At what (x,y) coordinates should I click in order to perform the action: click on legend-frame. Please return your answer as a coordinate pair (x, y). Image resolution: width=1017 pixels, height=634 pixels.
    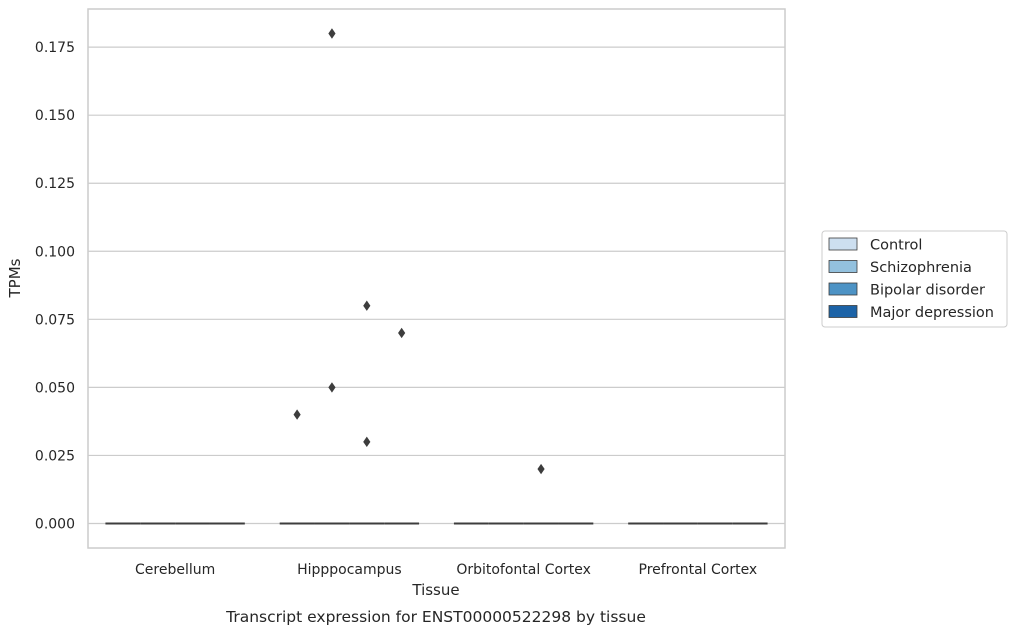
    Looking at the image, I should click on (914, 279).